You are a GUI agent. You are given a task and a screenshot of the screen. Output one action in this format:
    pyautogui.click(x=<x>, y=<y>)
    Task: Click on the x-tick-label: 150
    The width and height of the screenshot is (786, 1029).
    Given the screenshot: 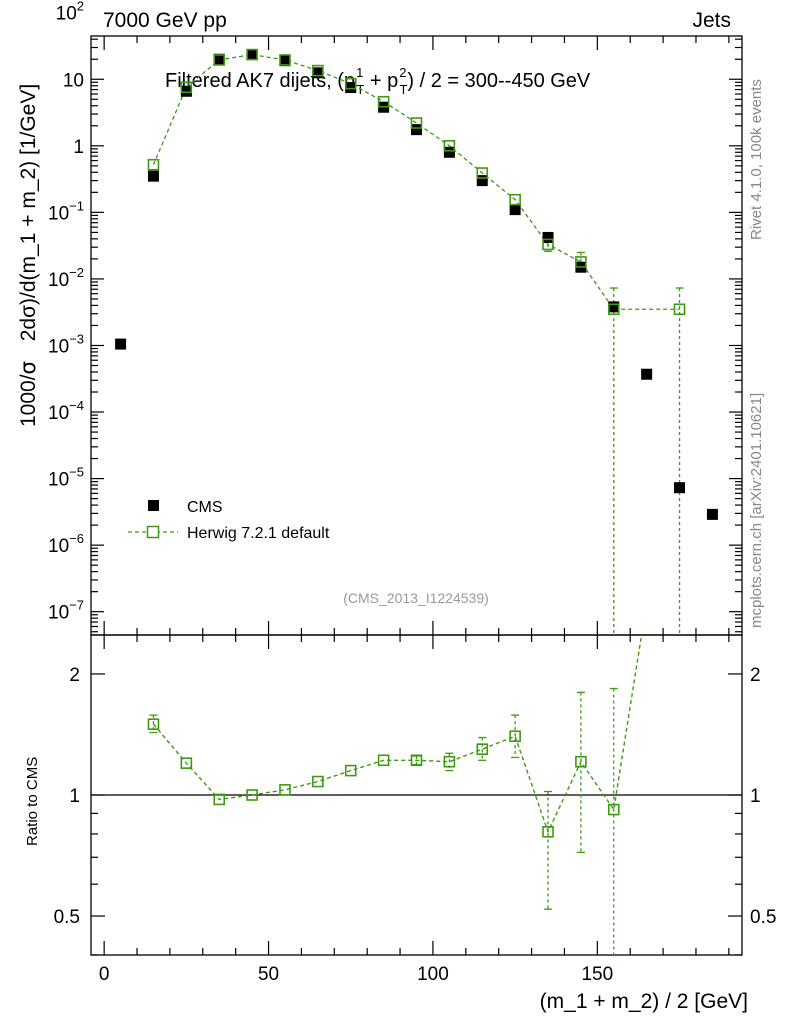 What is the action you would take?
    pyautogui.click(x=597, y=974)
    